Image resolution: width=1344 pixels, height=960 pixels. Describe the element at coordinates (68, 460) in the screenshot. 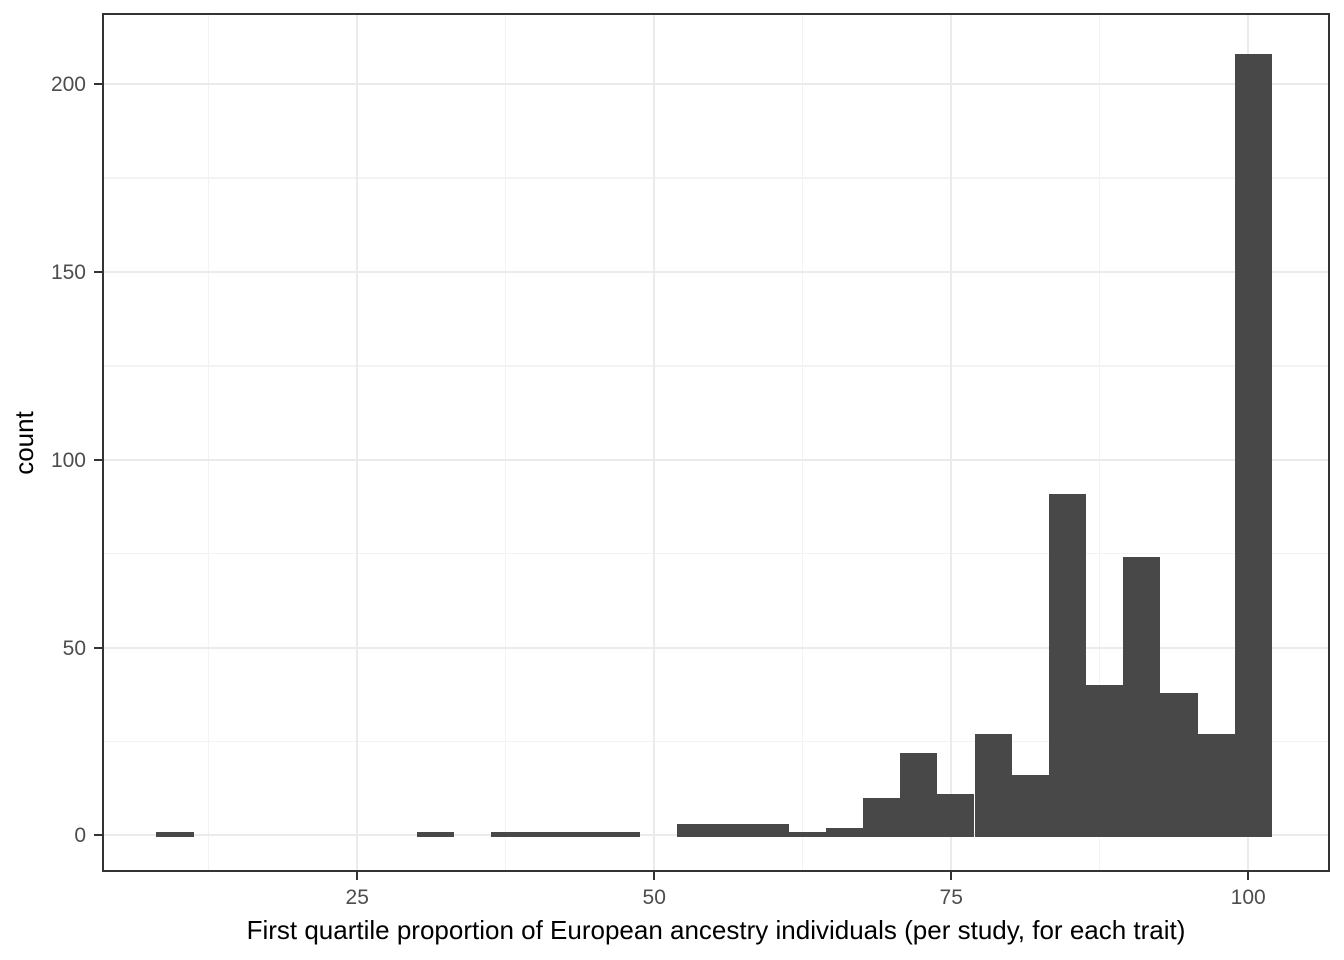

I see `y-tick-label: 100` at that location.